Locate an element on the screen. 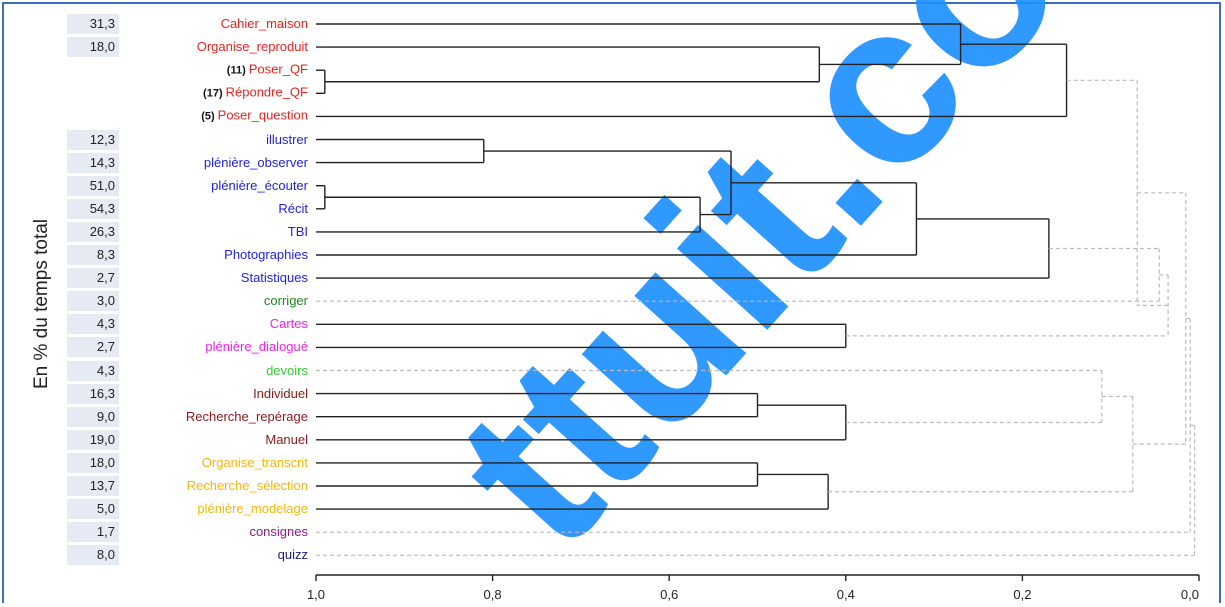 The width and height of the screenshot is (1225, 607). leaf-name: plénière_observer is located at coordinates (255, 162).